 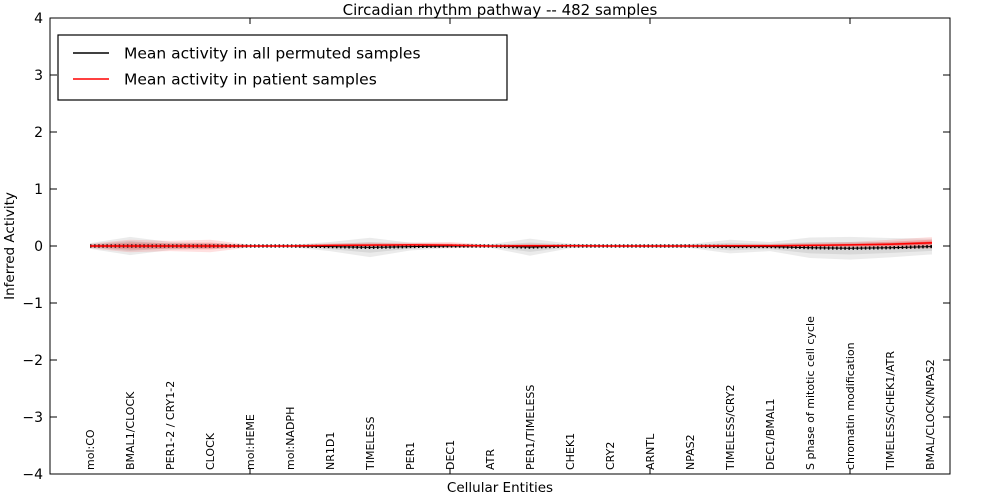 I want to click on x-category-label: BMAL1/CLOCK, so click(x=130, y=430).